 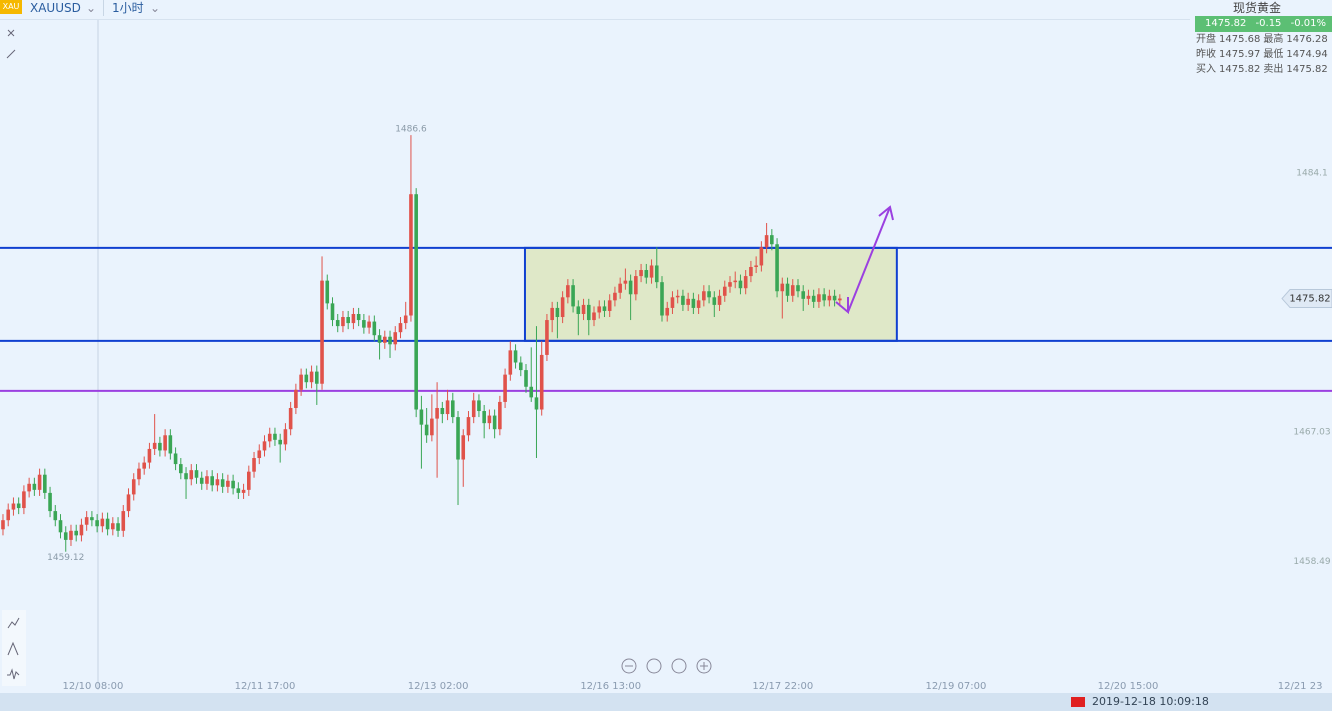 What do you see at coordinates (864, 260) in the screenshot?
I see `drawn-arrow` at bounding box center [864, 260].